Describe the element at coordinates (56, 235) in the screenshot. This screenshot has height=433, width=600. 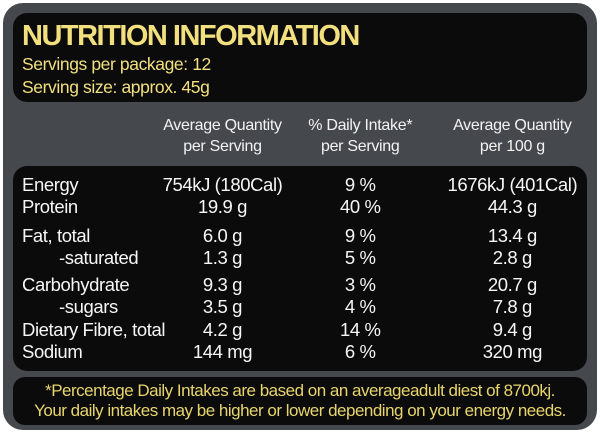
I see `nutrient-name: Fat, total` at that location.